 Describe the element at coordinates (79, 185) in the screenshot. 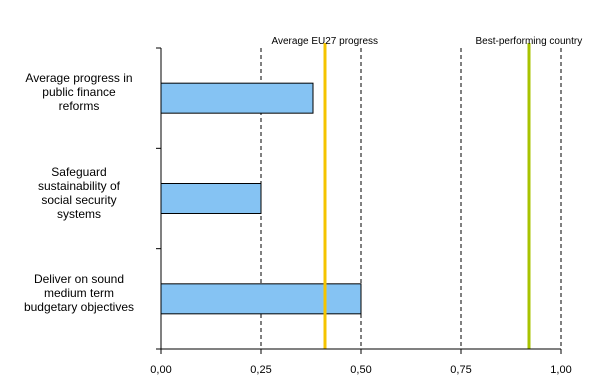

I see `category-label-1-line-1: sustainability of` at that location.